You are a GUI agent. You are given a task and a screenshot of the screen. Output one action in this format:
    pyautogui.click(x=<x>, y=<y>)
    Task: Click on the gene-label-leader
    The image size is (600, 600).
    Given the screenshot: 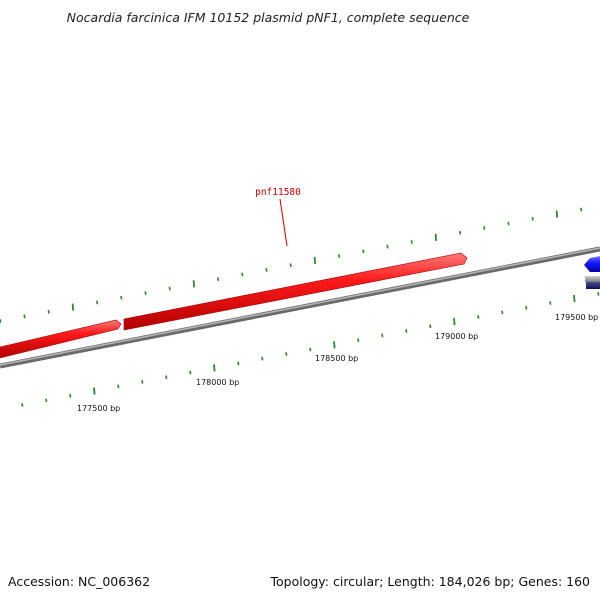 What is the action you would take?
    pyautogui.click(x=283, y=222)
    